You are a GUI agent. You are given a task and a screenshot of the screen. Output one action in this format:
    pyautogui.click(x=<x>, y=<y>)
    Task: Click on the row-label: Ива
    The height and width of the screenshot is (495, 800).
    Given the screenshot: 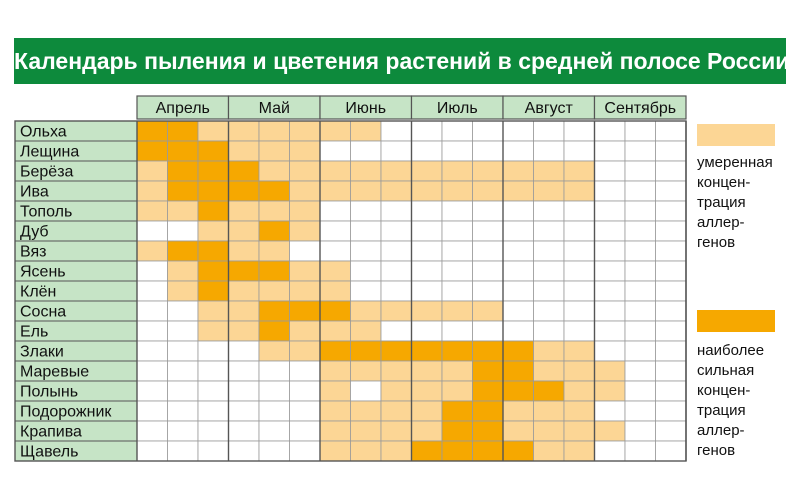 What is the action you would take?
    pyautogui.click(x=34, y=192)
    